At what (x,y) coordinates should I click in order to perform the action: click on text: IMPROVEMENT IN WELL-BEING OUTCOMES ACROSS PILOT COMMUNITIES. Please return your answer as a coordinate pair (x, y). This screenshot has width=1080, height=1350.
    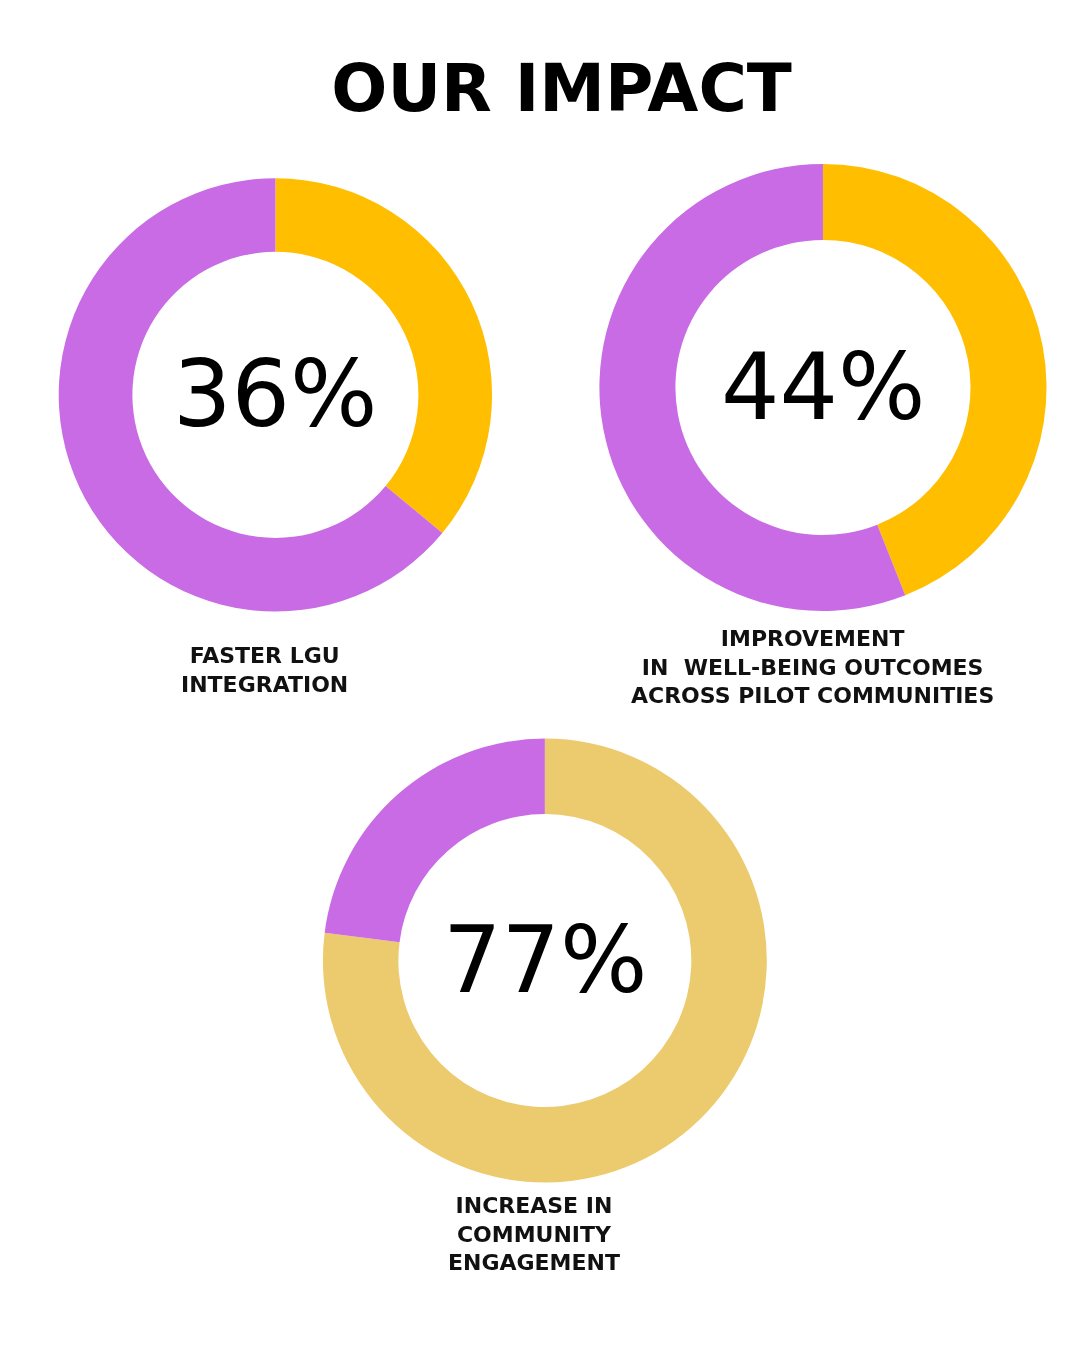
    Looking at the image, I should click on (813, 667).